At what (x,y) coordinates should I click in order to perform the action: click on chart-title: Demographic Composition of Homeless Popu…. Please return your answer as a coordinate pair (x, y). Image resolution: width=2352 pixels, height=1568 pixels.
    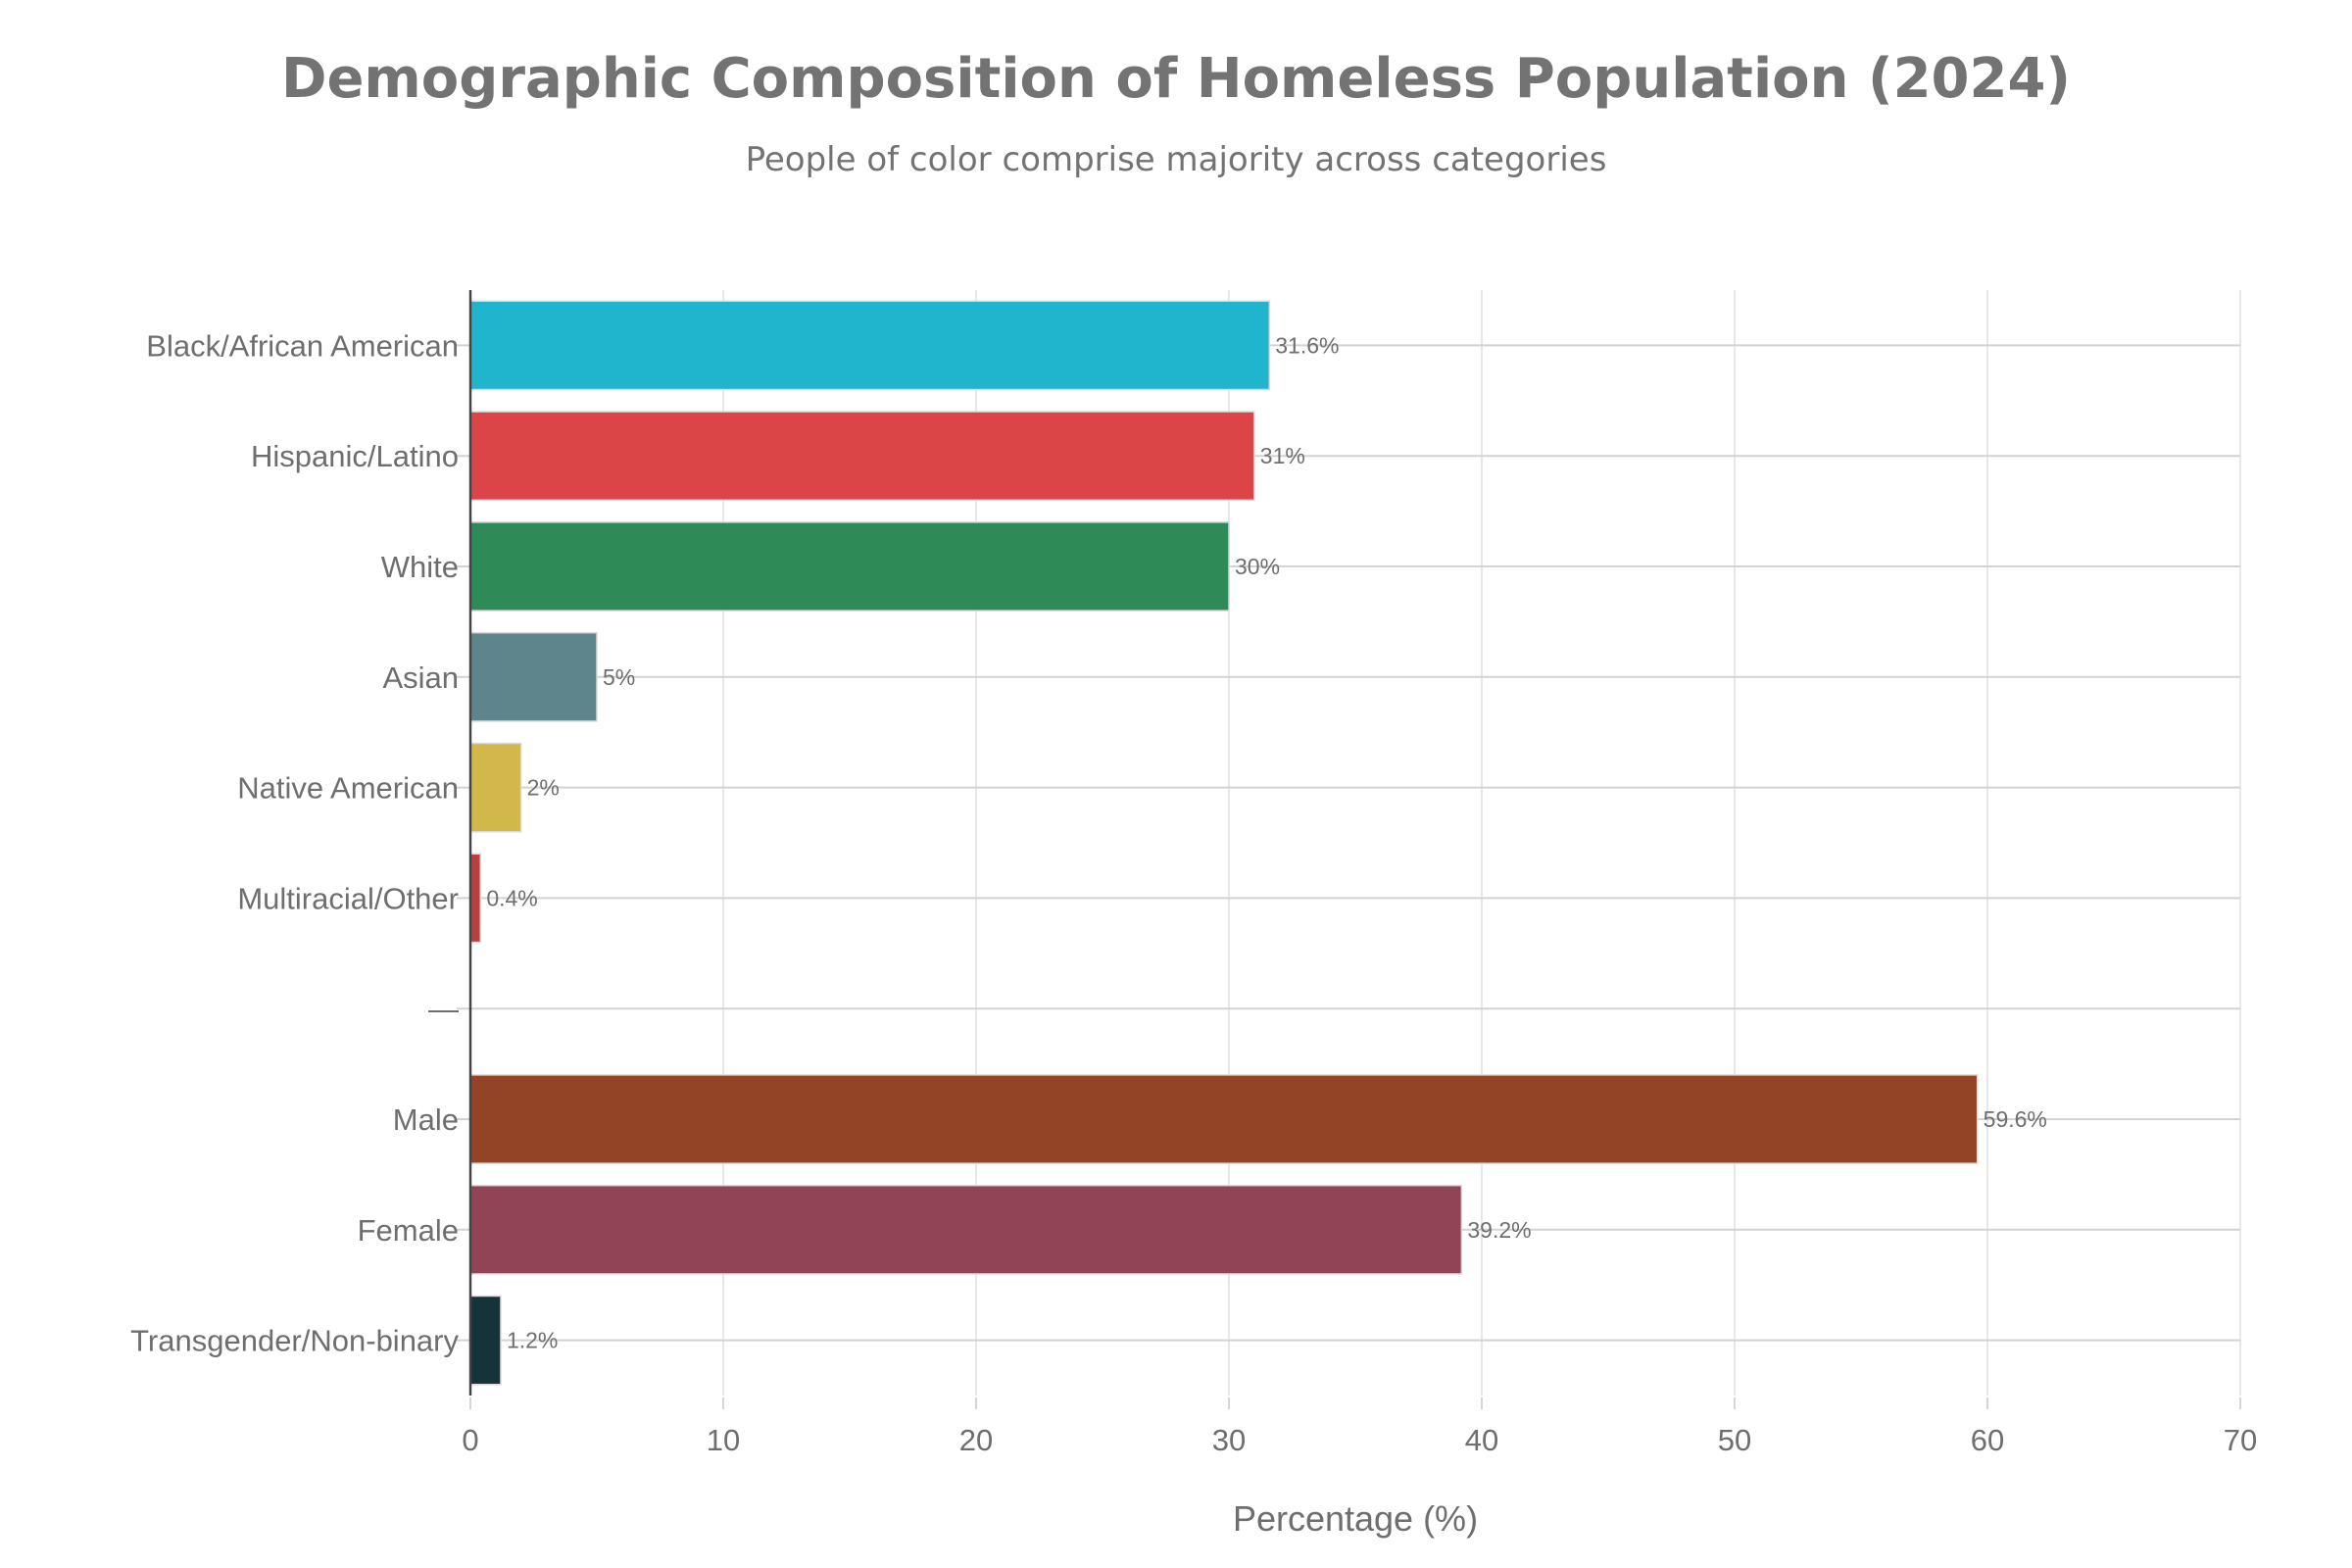
    Looking at the image, I should click on (1176, 79).